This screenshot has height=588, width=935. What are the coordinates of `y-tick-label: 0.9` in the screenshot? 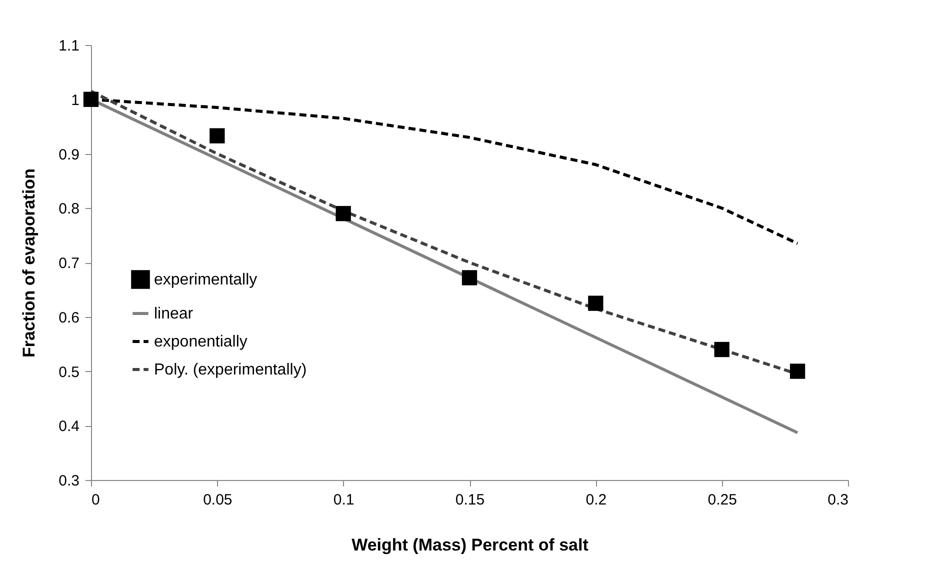 It's located at (69, 155).